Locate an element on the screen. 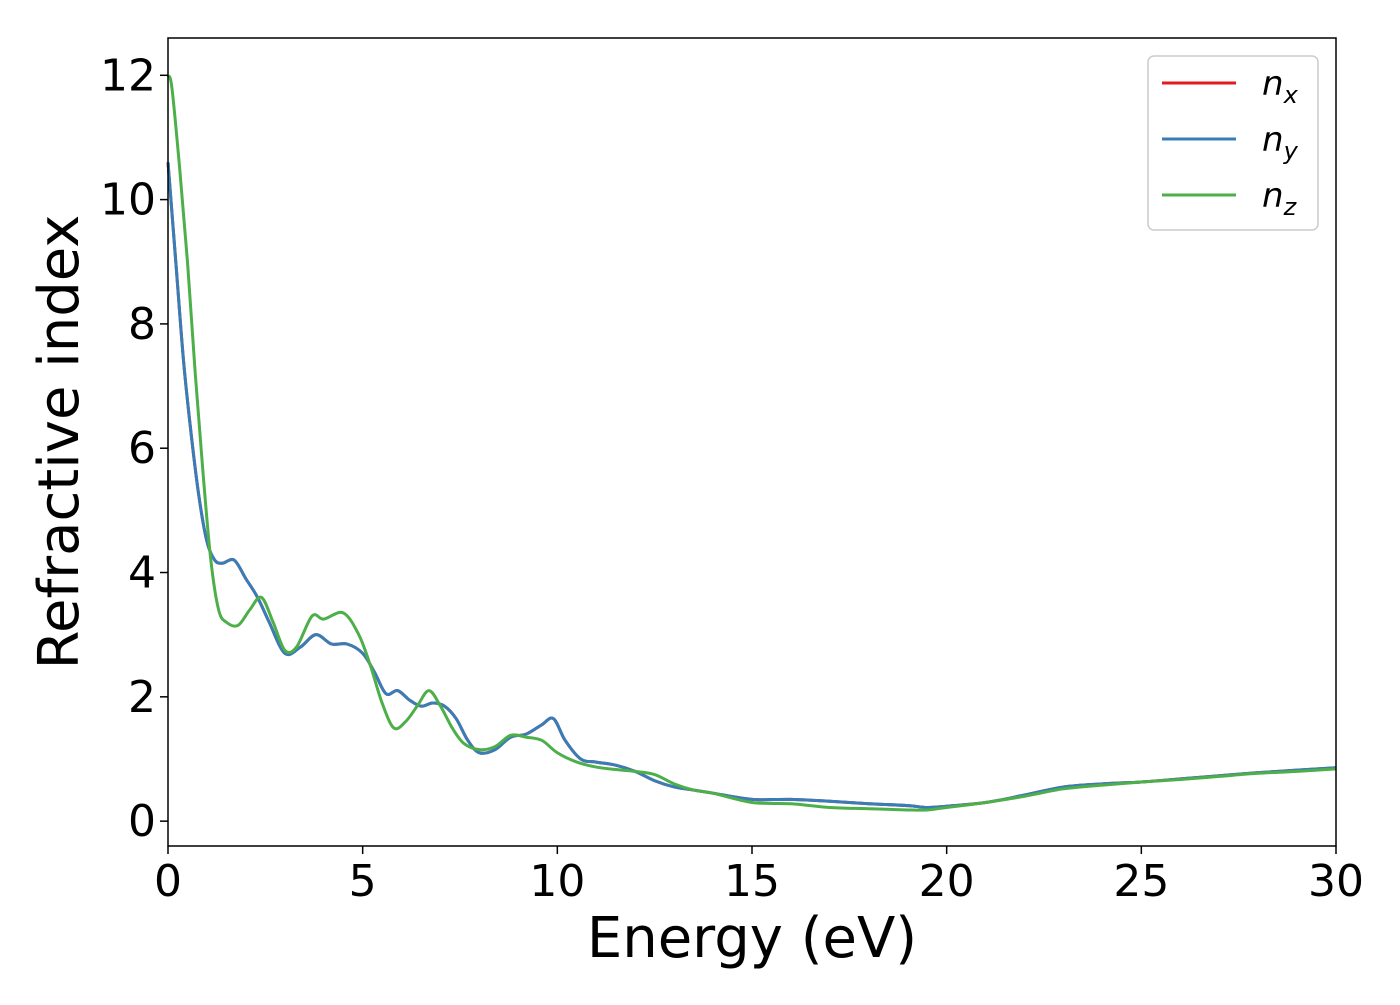 This screenshot has height=1005, width=1400. y-tick-label: 2 is located at coordinates (142, 697).